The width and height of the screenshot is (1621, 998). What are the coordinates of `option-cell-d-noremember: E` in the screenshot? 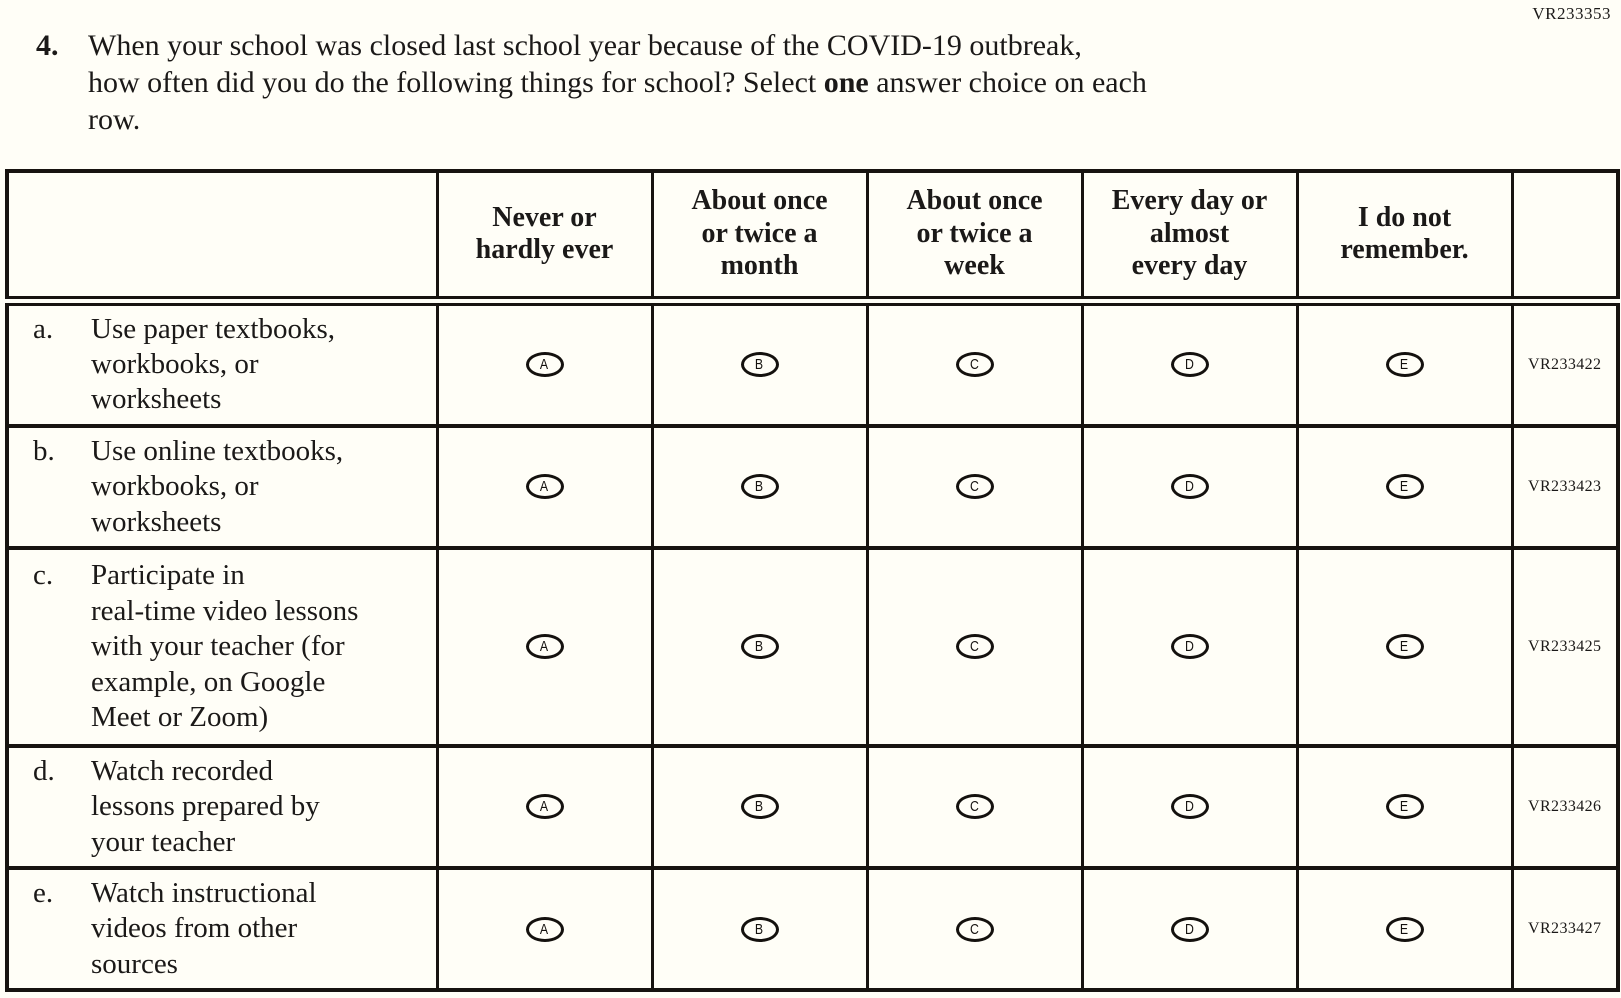 It's located at (1404, 807).